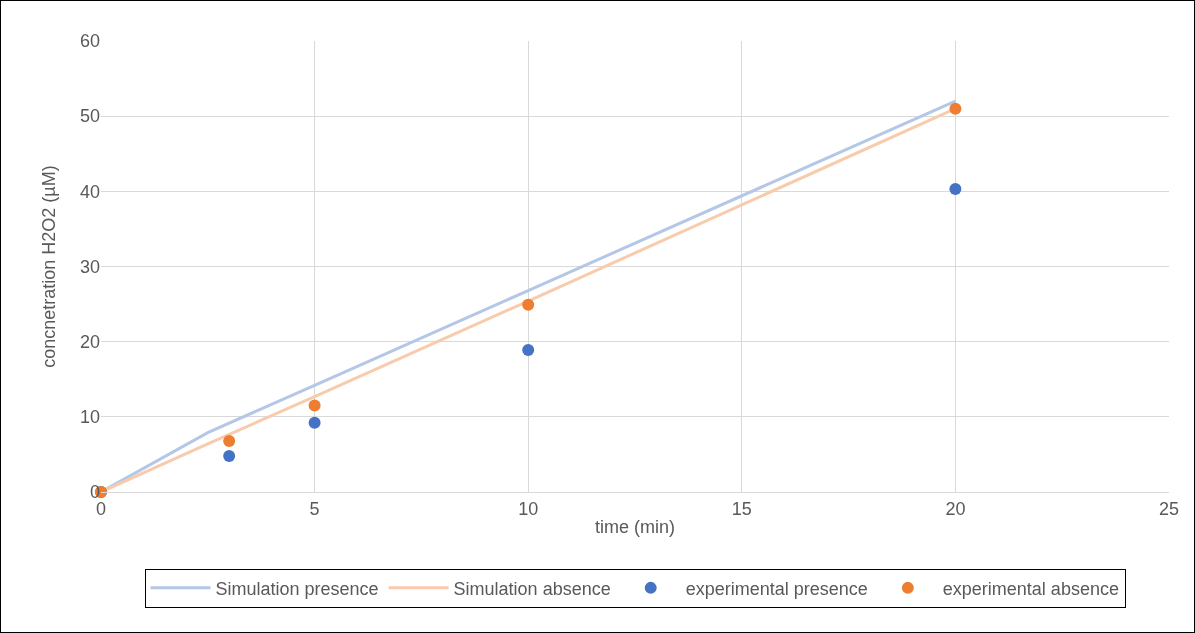 The image size is (1195, 633). I want to click on legend-label: experimental absence, so click(1030, 588).